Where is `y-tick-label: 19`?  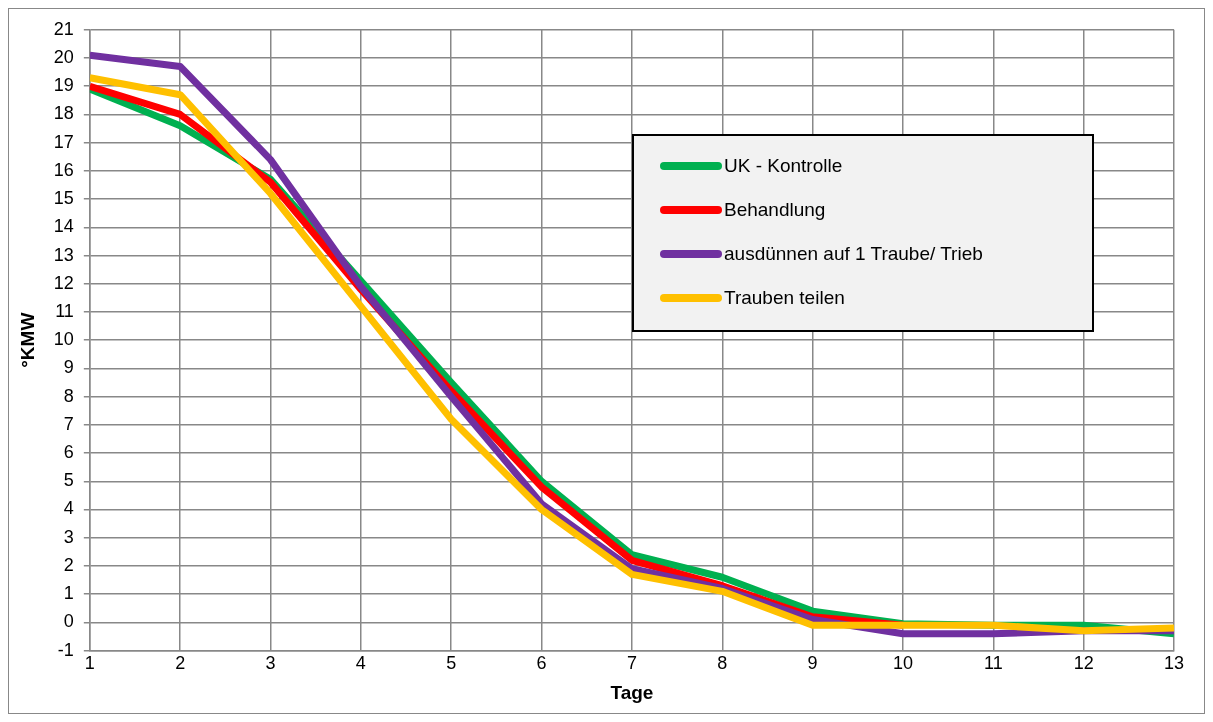 y-tick-label: 19 is located at coordinates (63, 85).